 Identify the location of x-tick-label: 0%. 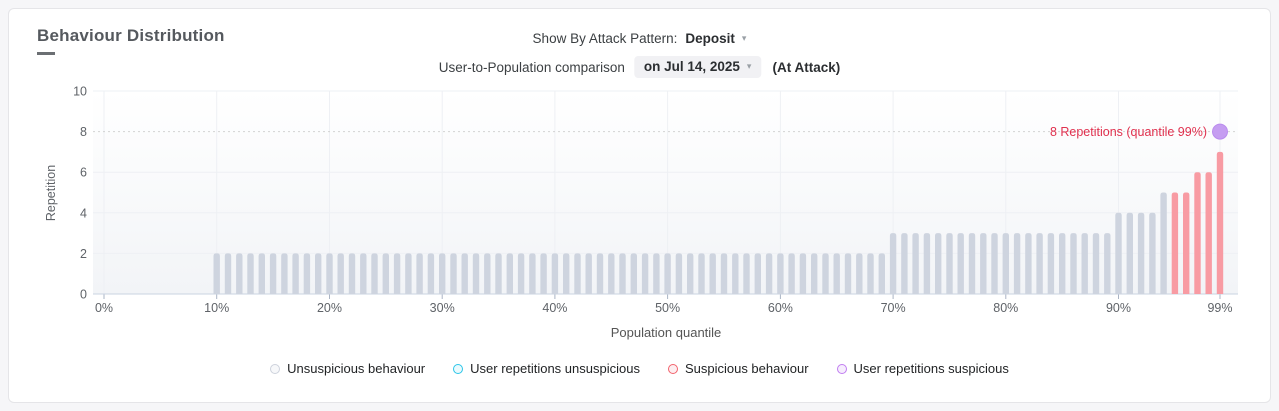
(104, 308).